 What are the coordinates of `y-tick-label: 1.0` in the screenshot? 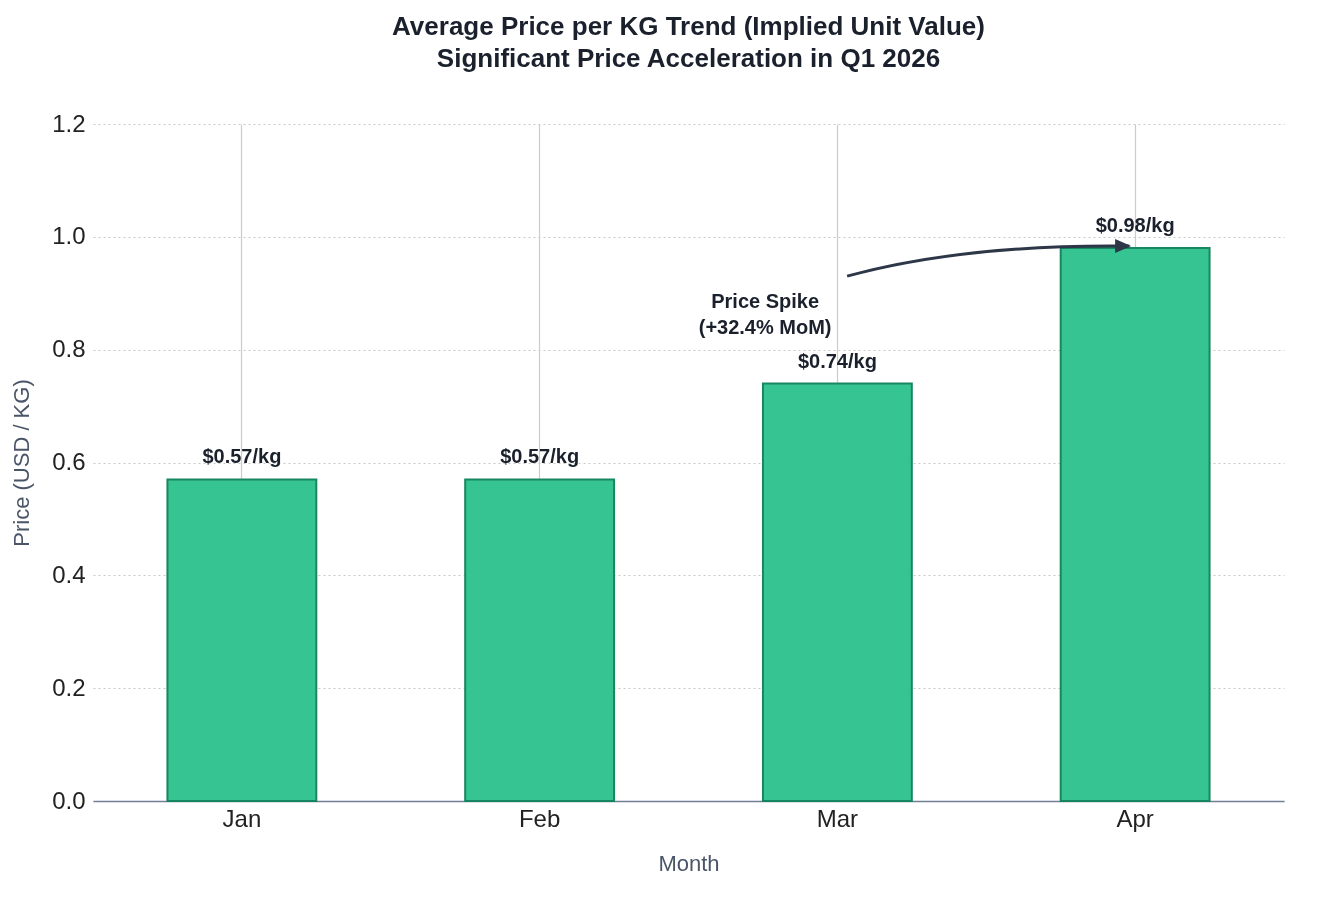 It's located at (69, 236).